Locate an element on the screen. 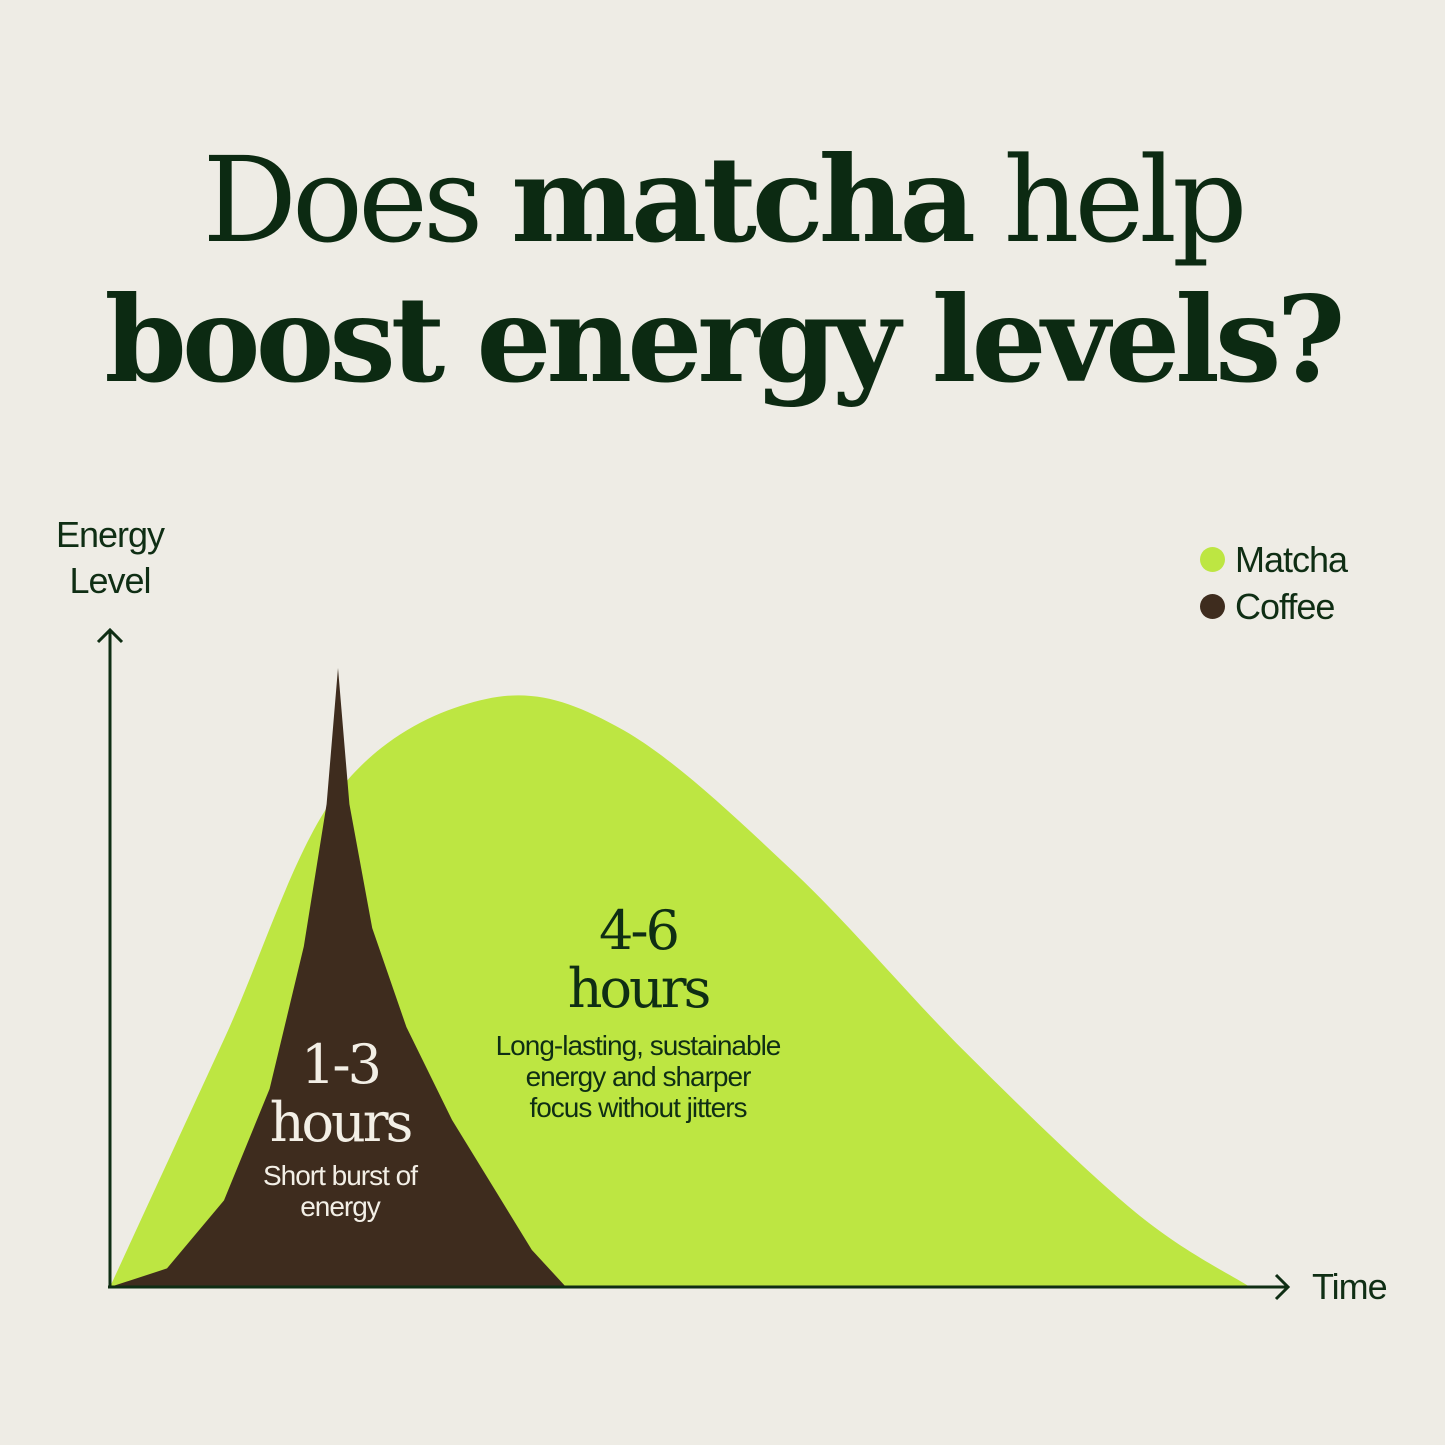 The image size is (1445, 1445). matcha-desc: energy and sharper is located at coordinates (638, 1076).